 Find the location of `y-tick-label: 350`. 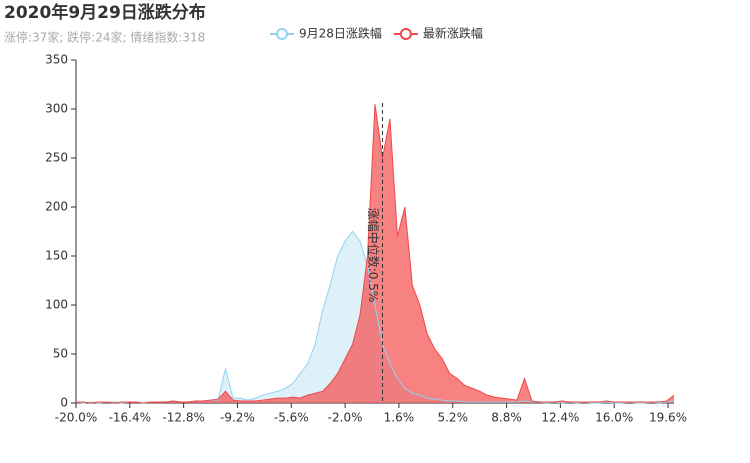

y-tick-label: 350 is located at coordinates (56, 60).